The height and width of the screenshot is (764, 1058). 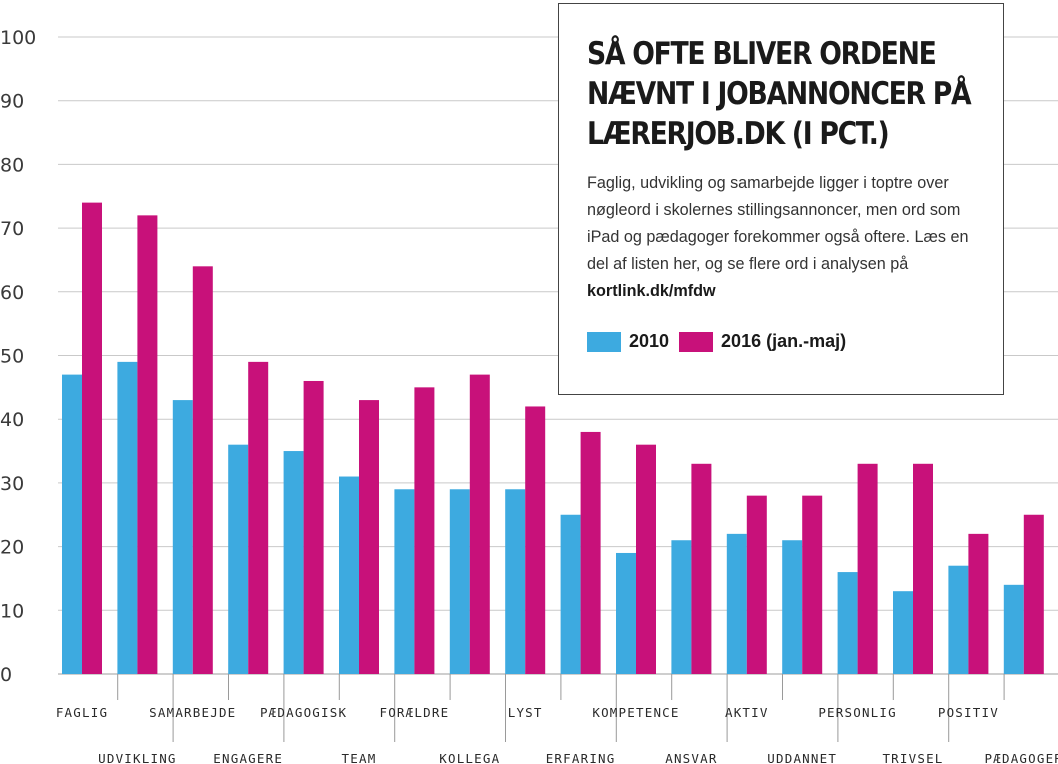 What do you see at coordinates (147, 445) in the screenshot?
I see `bar-udvikling-2016` at bounding box center [147, 445].